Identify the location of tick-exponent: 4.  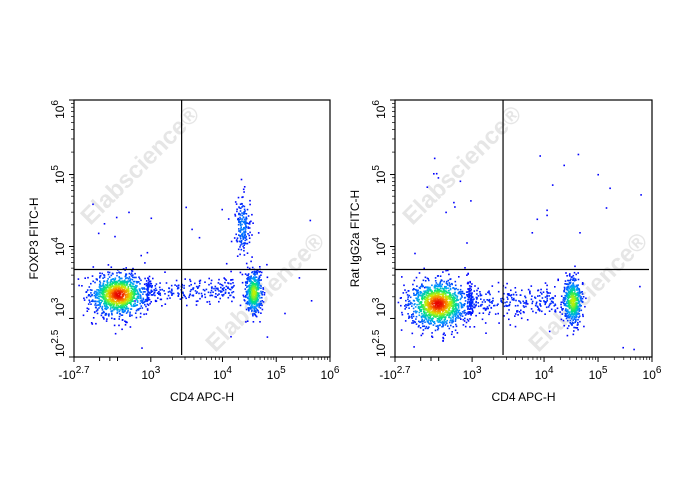
(55, 240).